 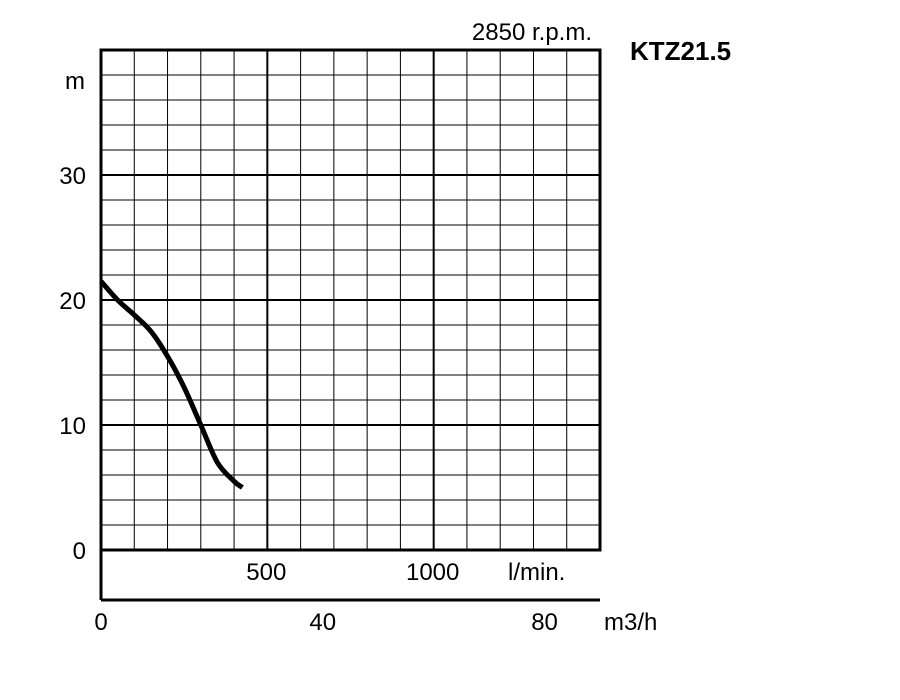 I want to click on x-secondary-tick-label: 80, so click(x=544, y=622).